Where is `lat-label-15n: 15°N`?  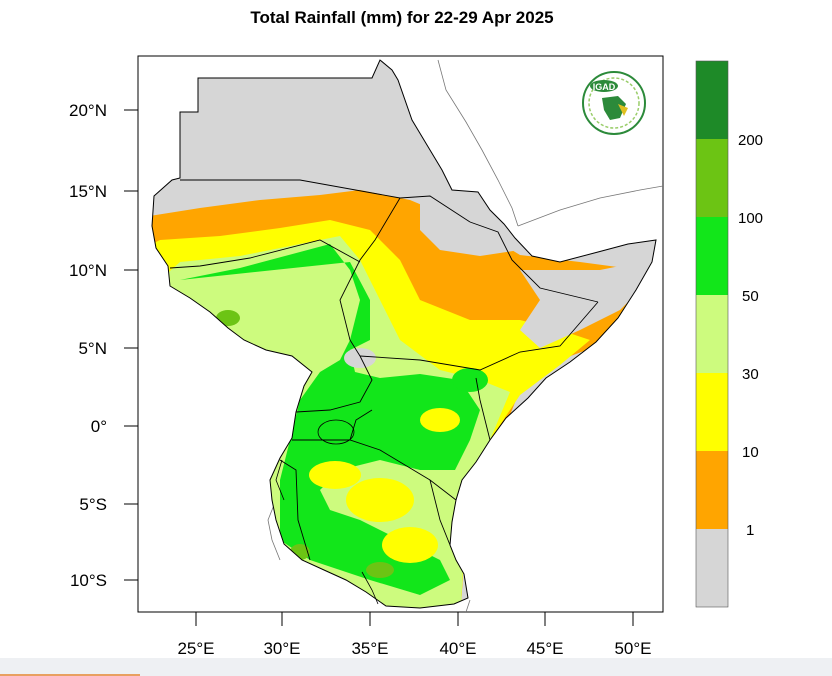 lat-label-15n: 15°N is located at coordinates (88, 191).